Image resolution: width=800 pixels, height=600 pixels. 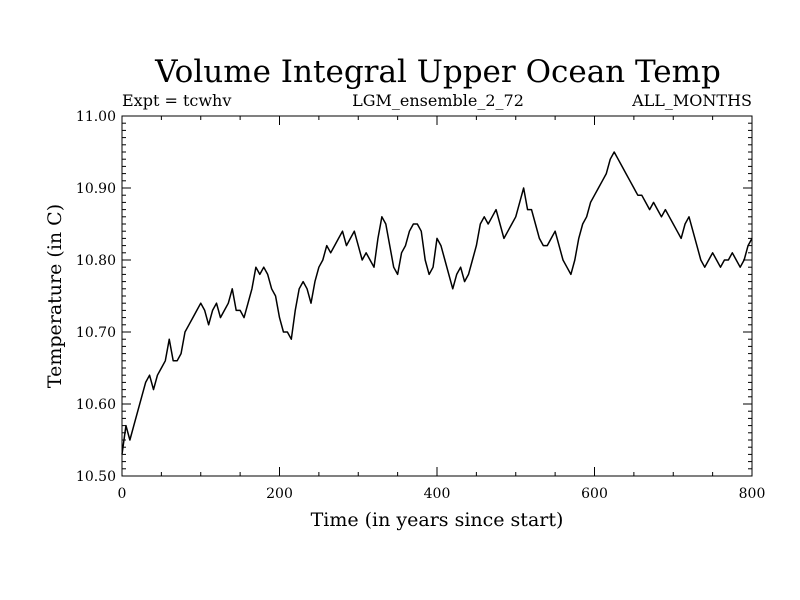 I want to click on x-tick-label: 400, so click(x=437, y=494).